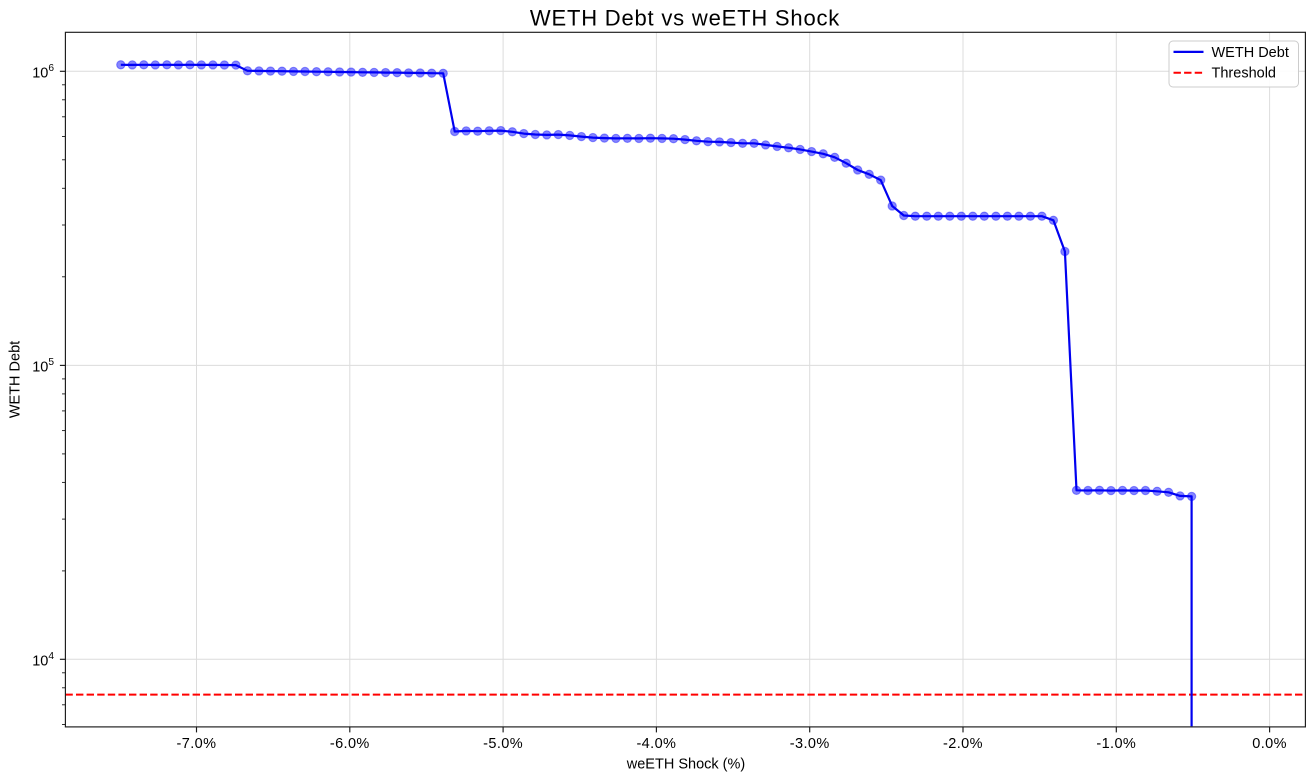  I want to click on svg-text: -7.0%, so click(197, 744).